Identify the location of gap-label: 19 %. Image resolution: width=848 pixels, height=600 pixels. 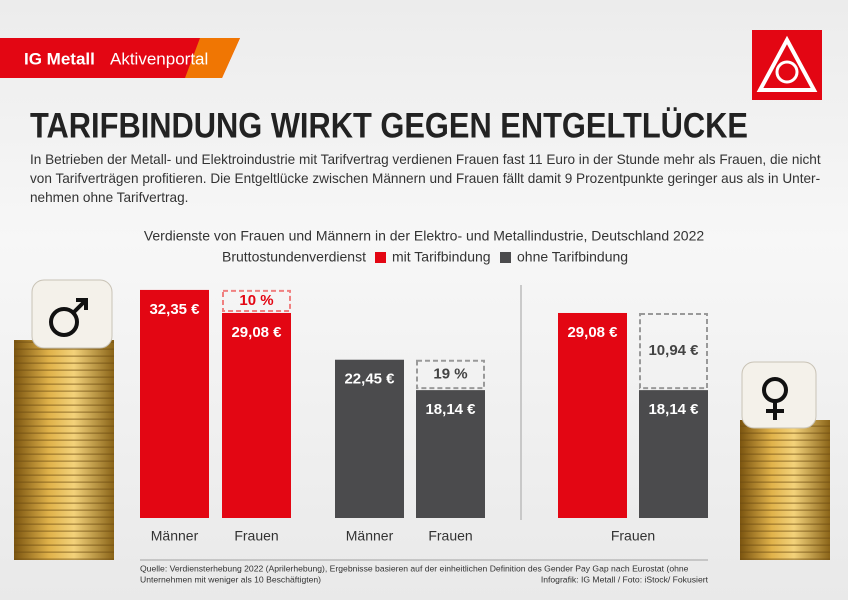
(450, 373).